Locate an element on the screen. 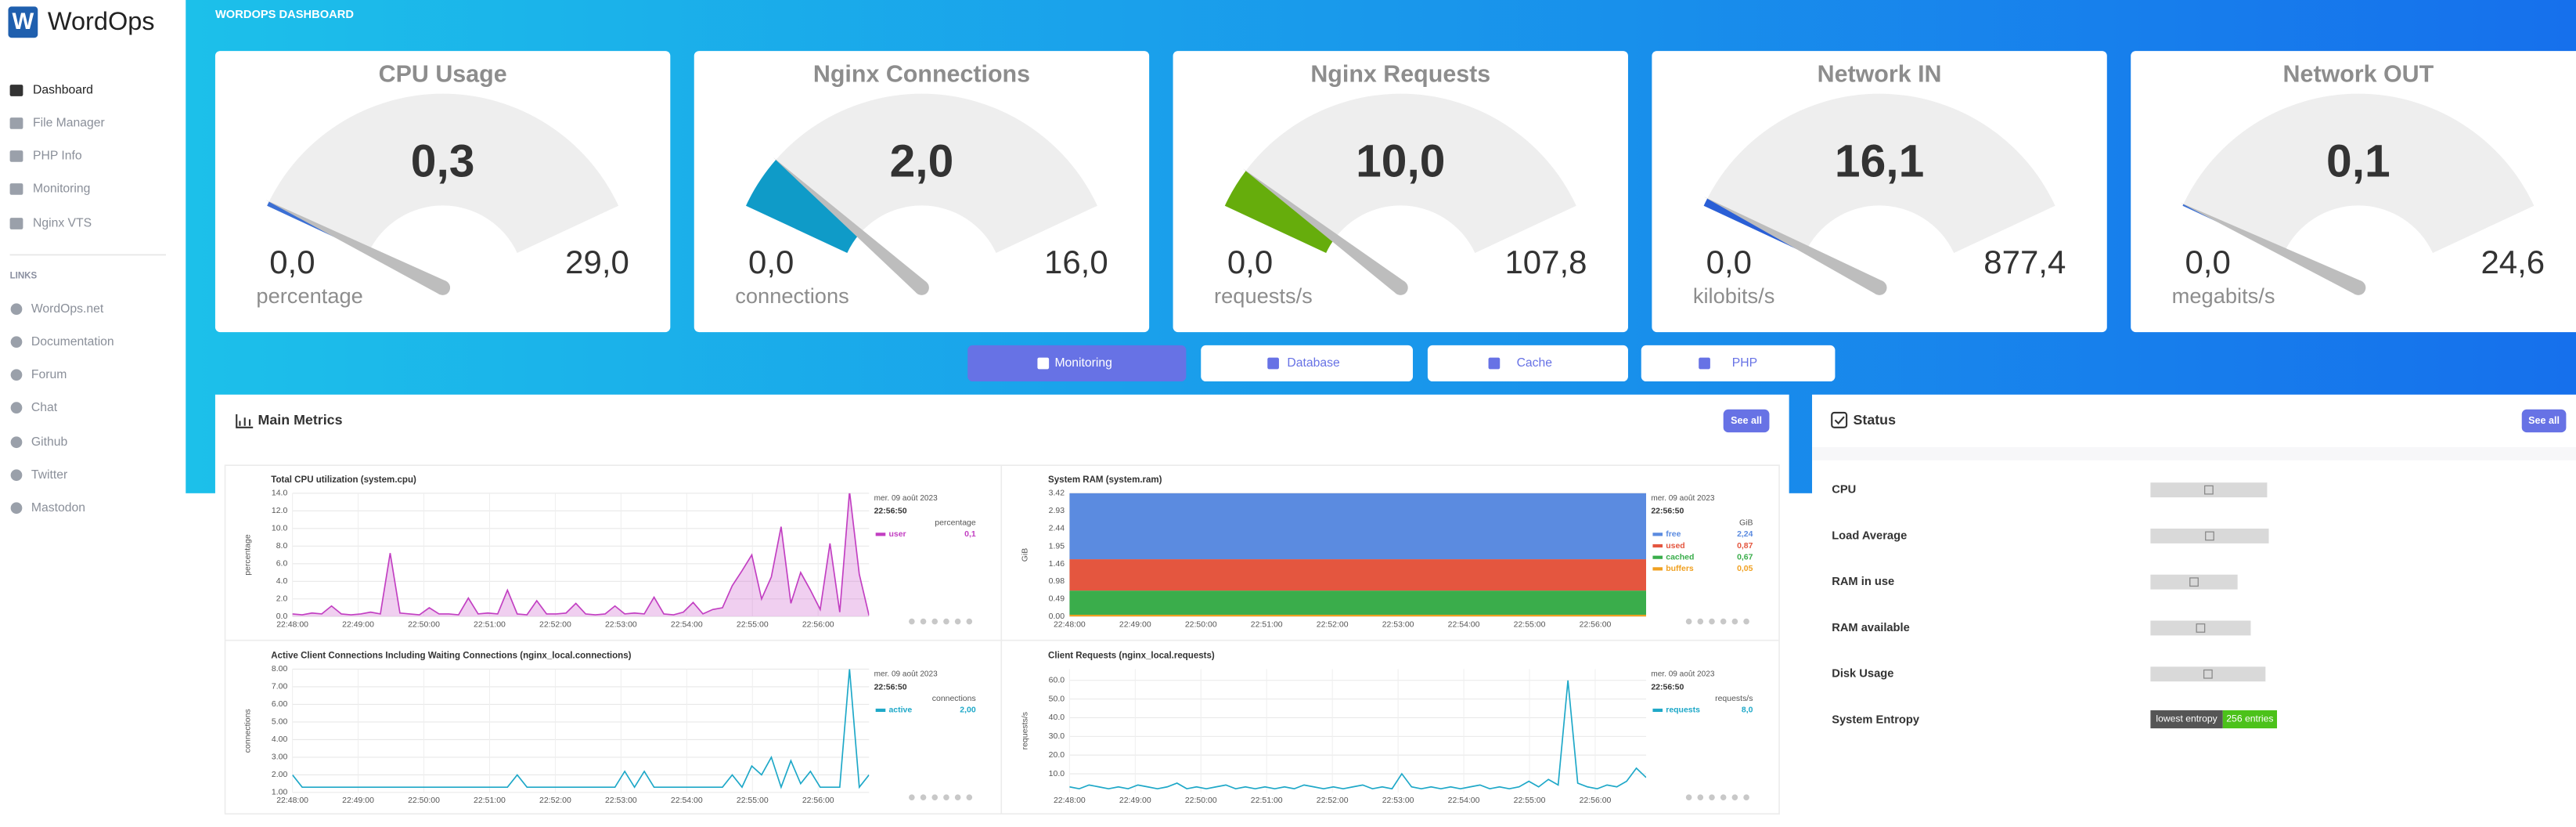 The height and width of the screenshot is (827, 2576). gauge-unit: kilobits/s is located at coordinates (1734, 296).